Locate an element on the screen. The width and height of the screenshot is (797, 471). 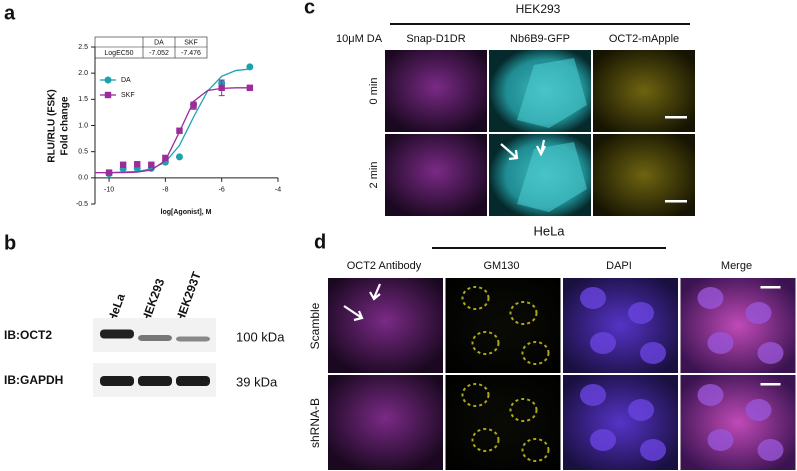
x-axis-label: log[Agonist], M is located at coordinates (186, 212).